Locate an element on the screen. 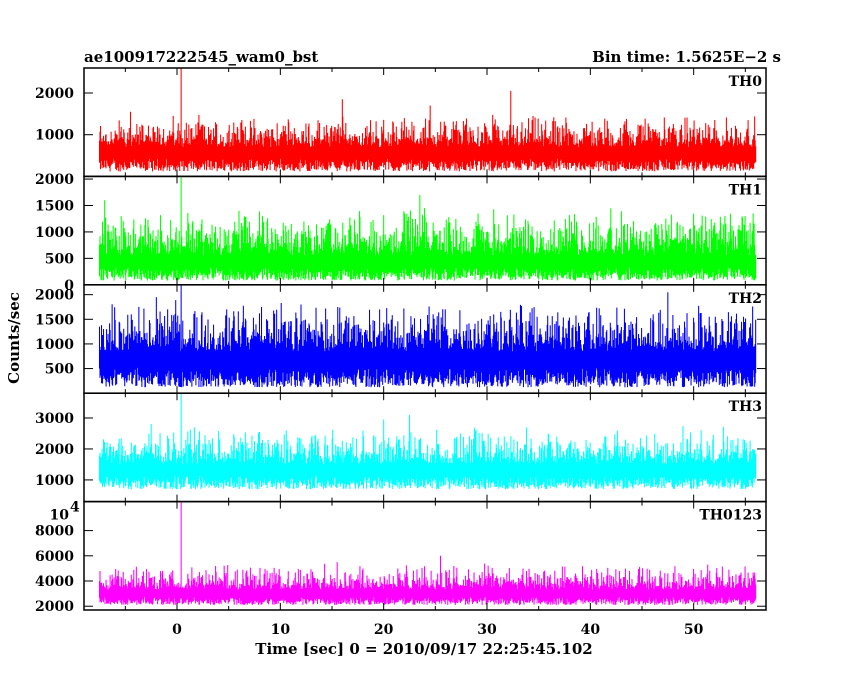  x-axis: 0 10 20 30 40 50 is located at coordinates (438, 630).